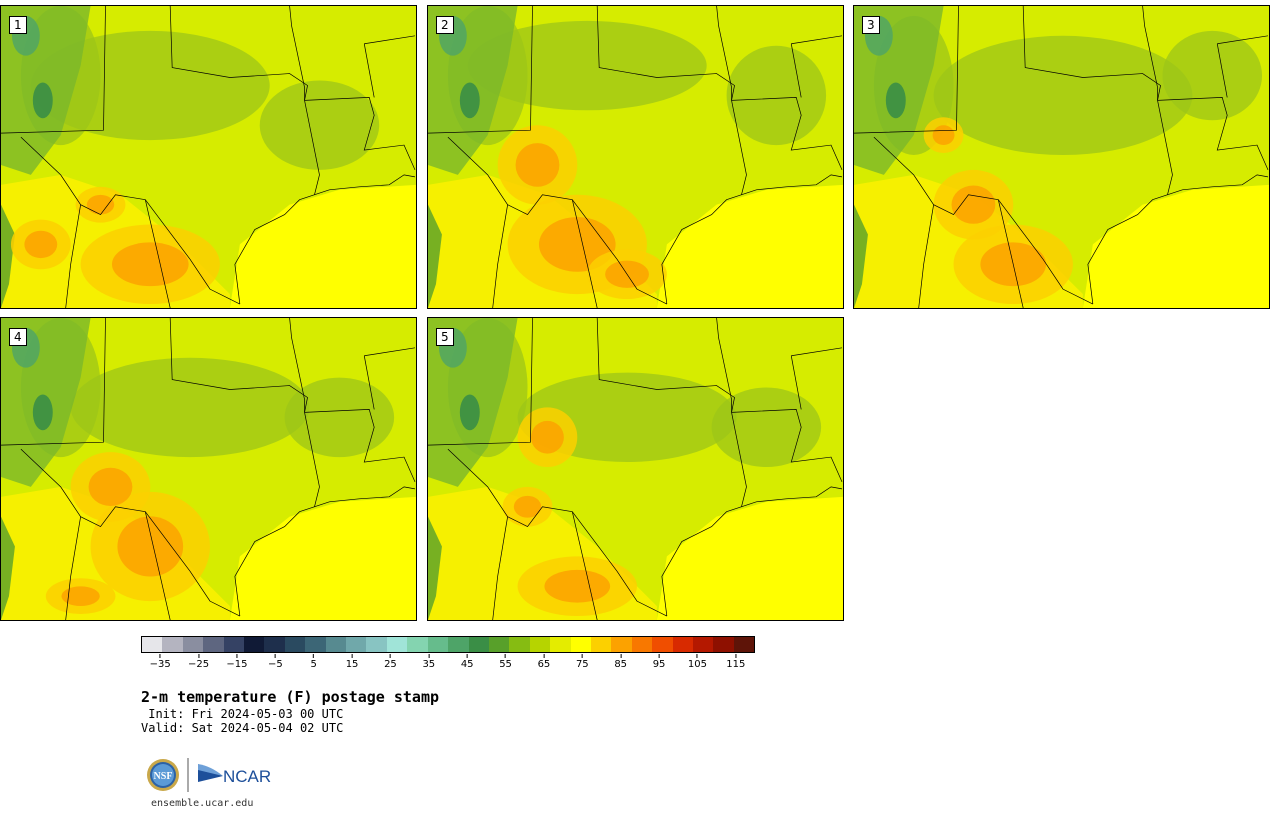 This screenshot has width=1280, height=815. I want to click on map-panel-2: 2, so click(635, 157).